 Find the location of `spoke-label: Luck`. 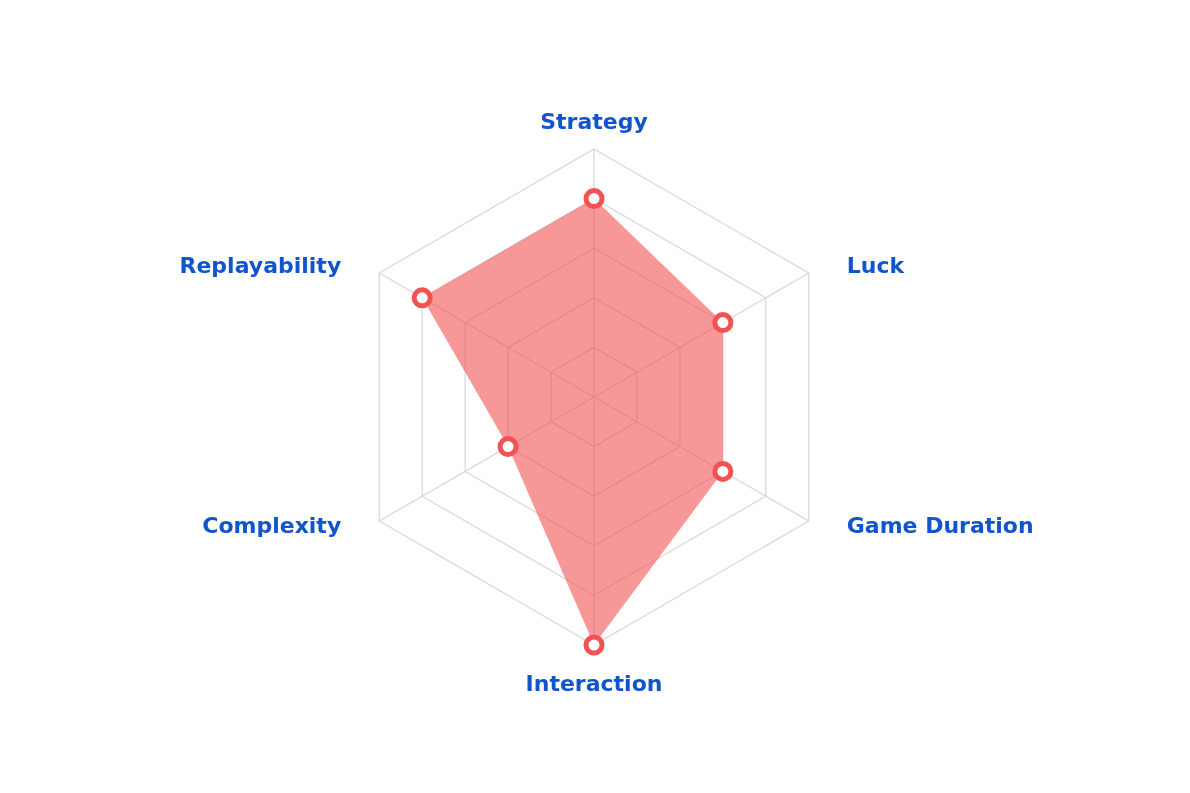

spoke-label: Luck is located at coordinates (876, 265).